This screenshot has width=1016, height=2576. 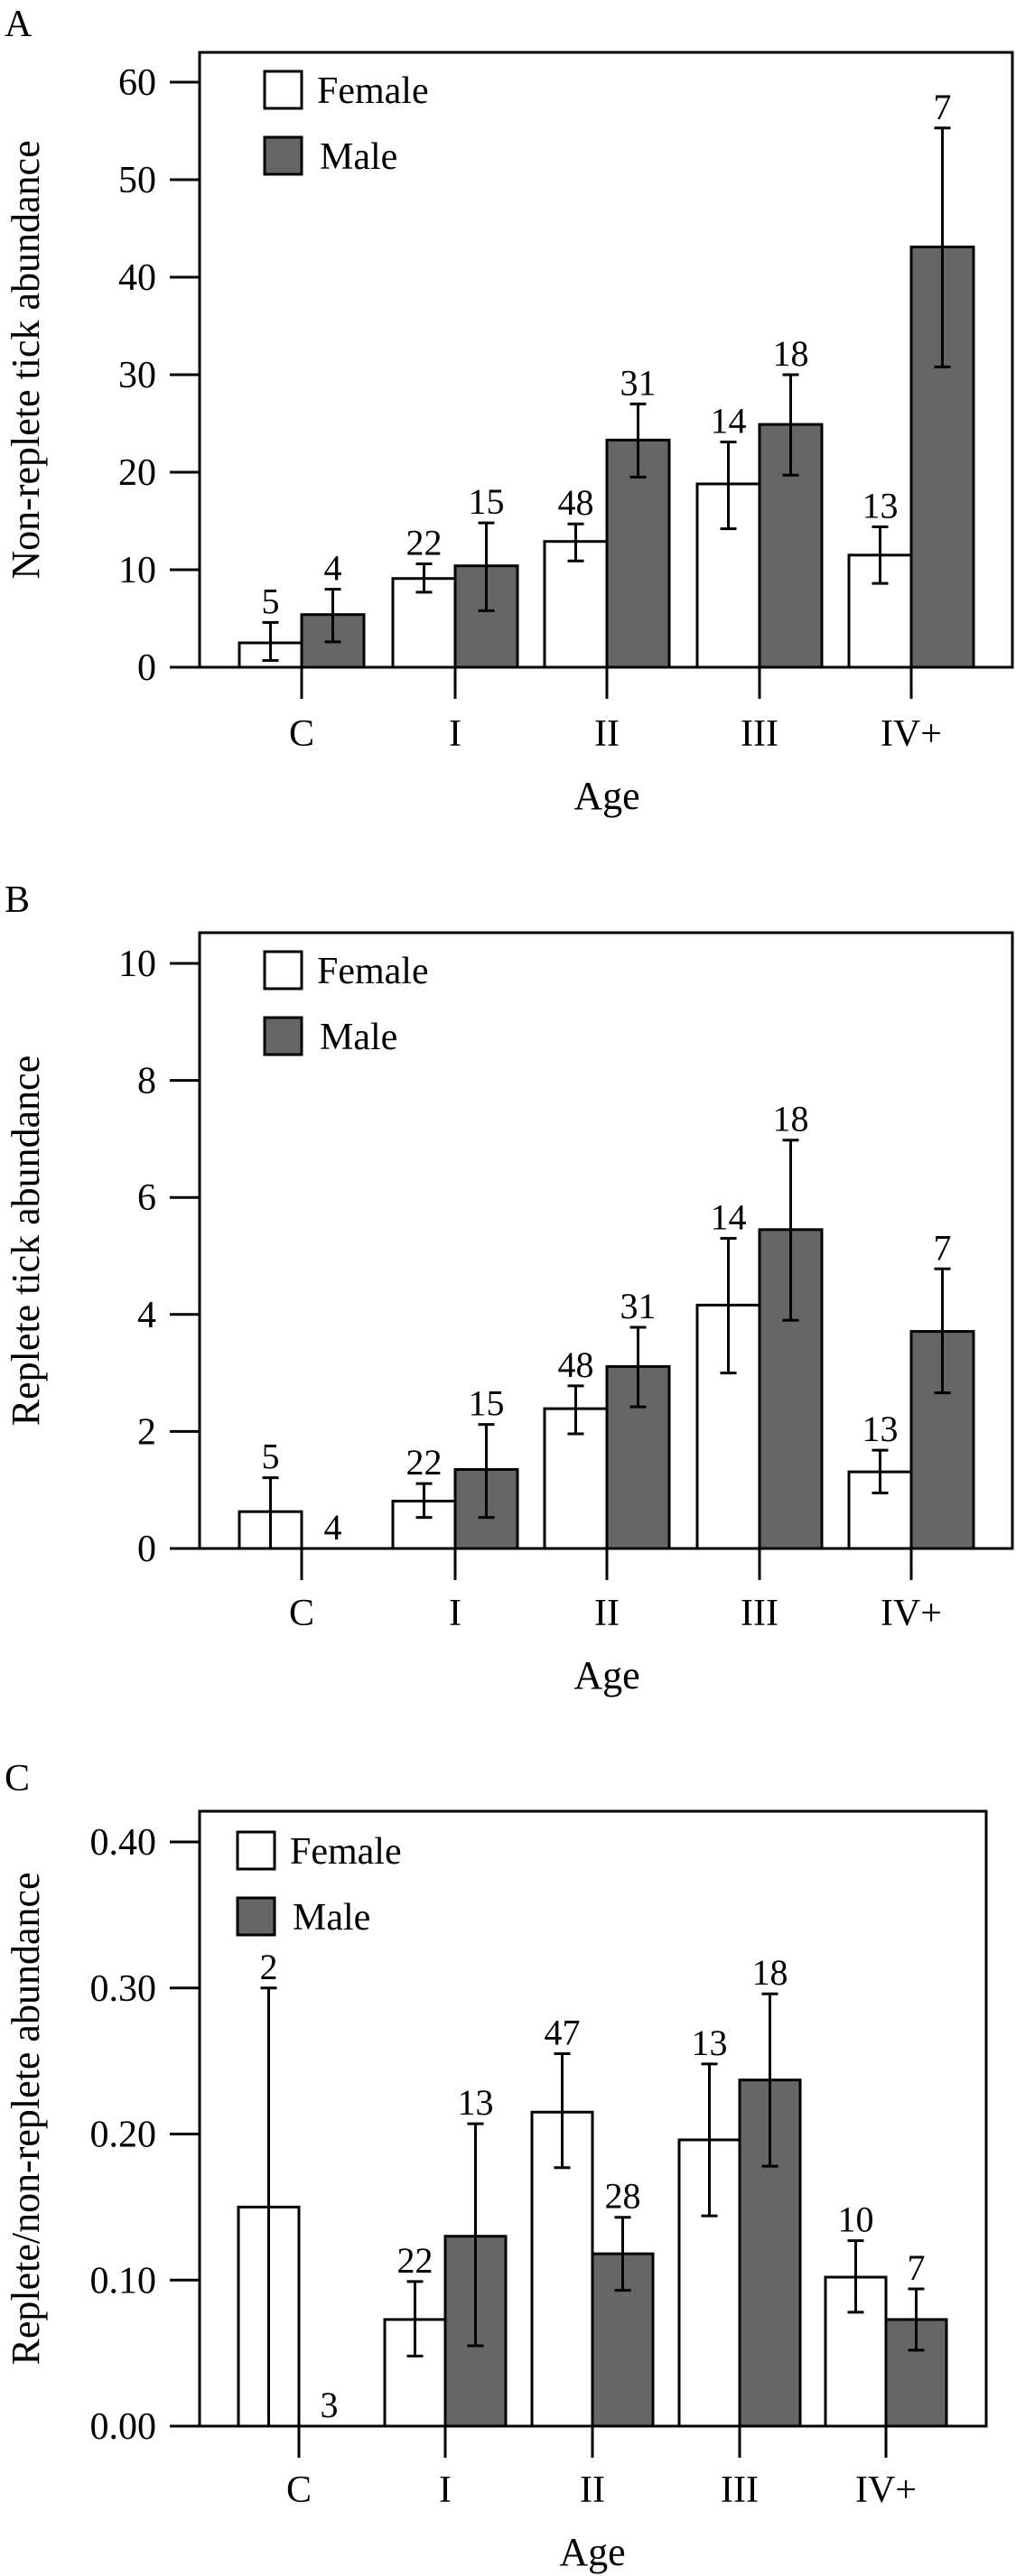 What do you see at coordinates (124, 2427) in the screenshot?
I see `y-tick-label: 0.00` at bounding box center [124, 2427].